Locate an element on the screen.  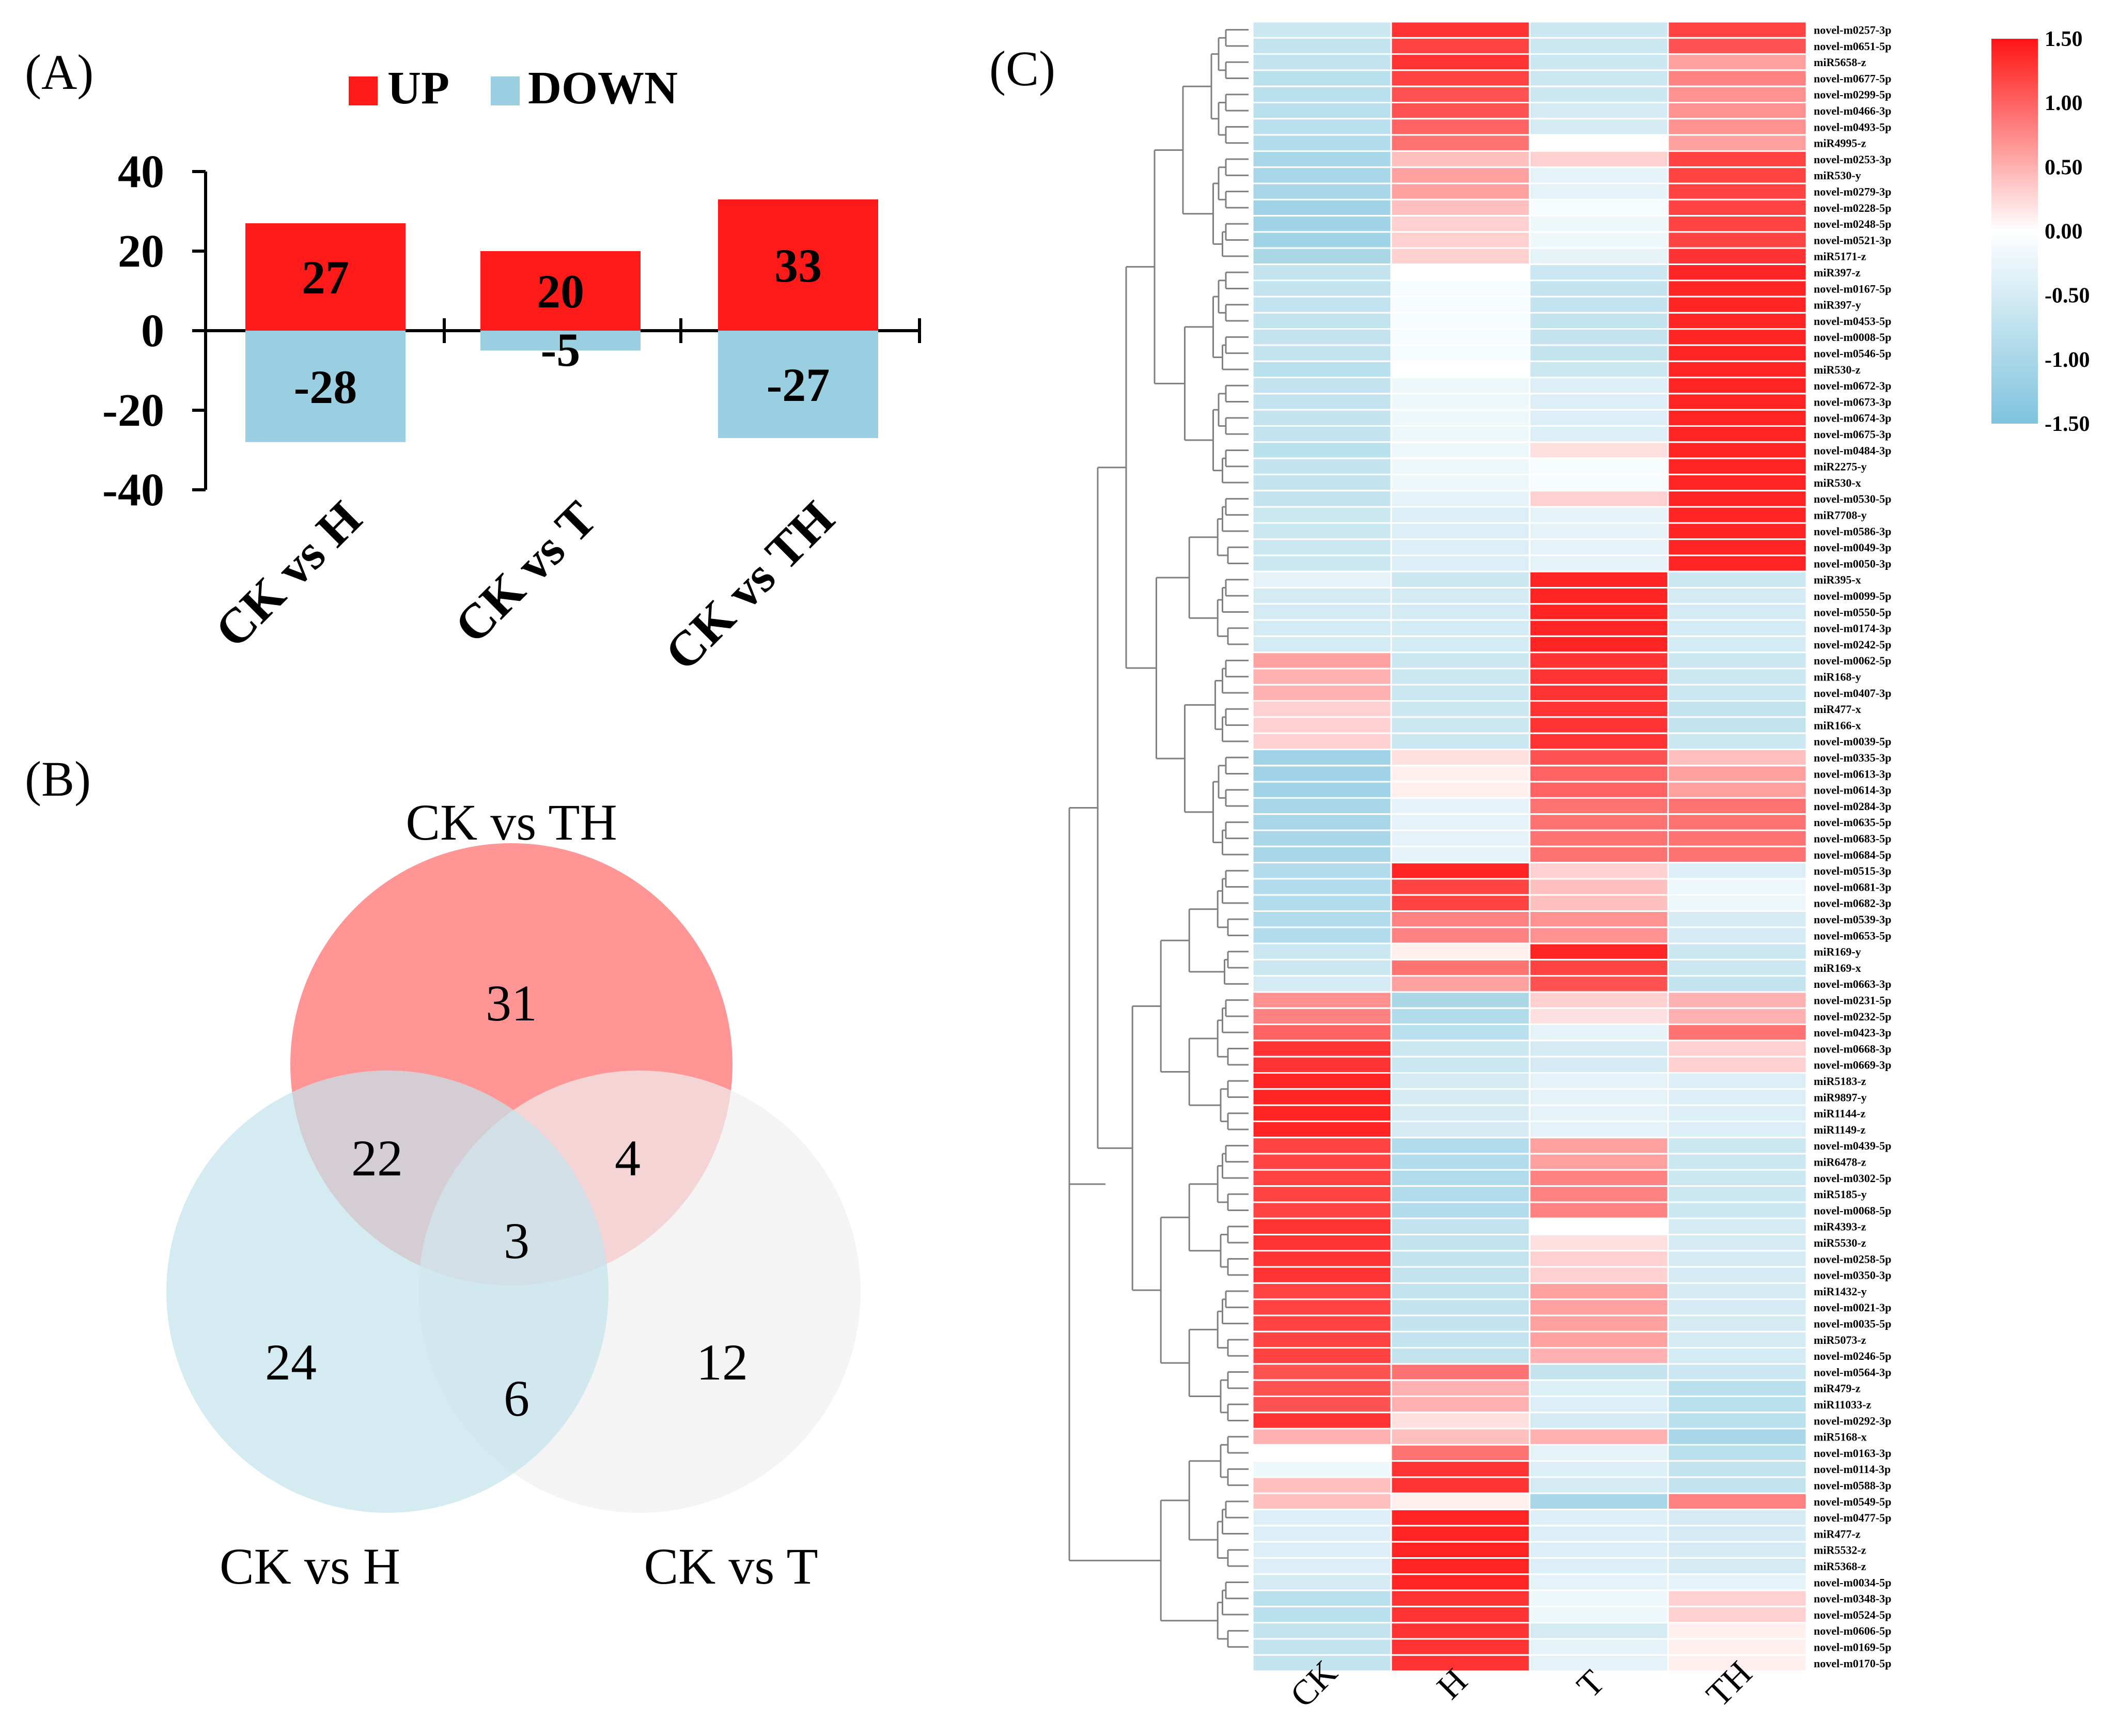
heatmap-cell-novel-m0586-3p-ck is located at coordinates (1322, 531).